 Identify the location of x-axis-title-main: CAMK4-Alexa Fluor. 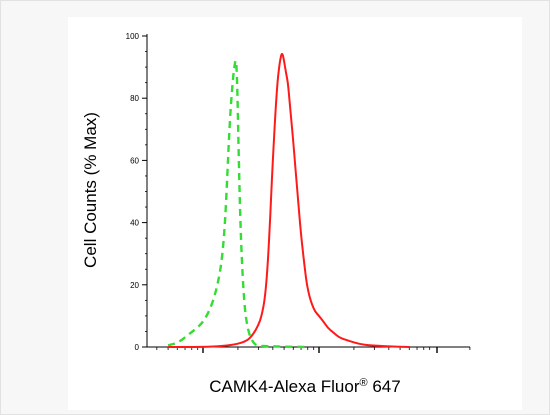
(284, 386).